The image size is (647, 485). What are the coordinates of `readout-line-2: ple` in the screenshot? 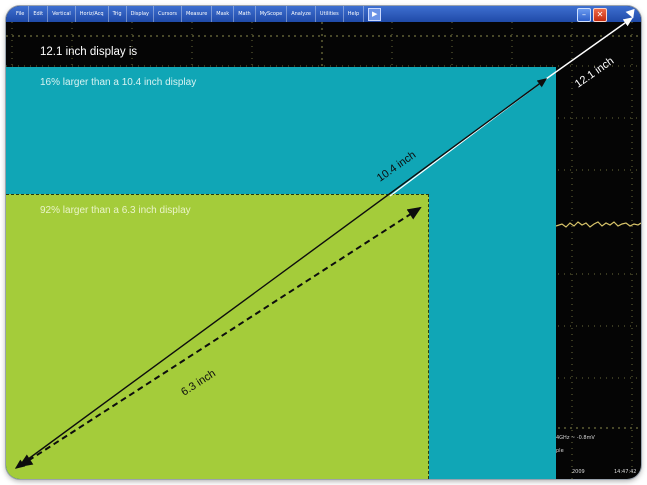 It's located at (560, 451).